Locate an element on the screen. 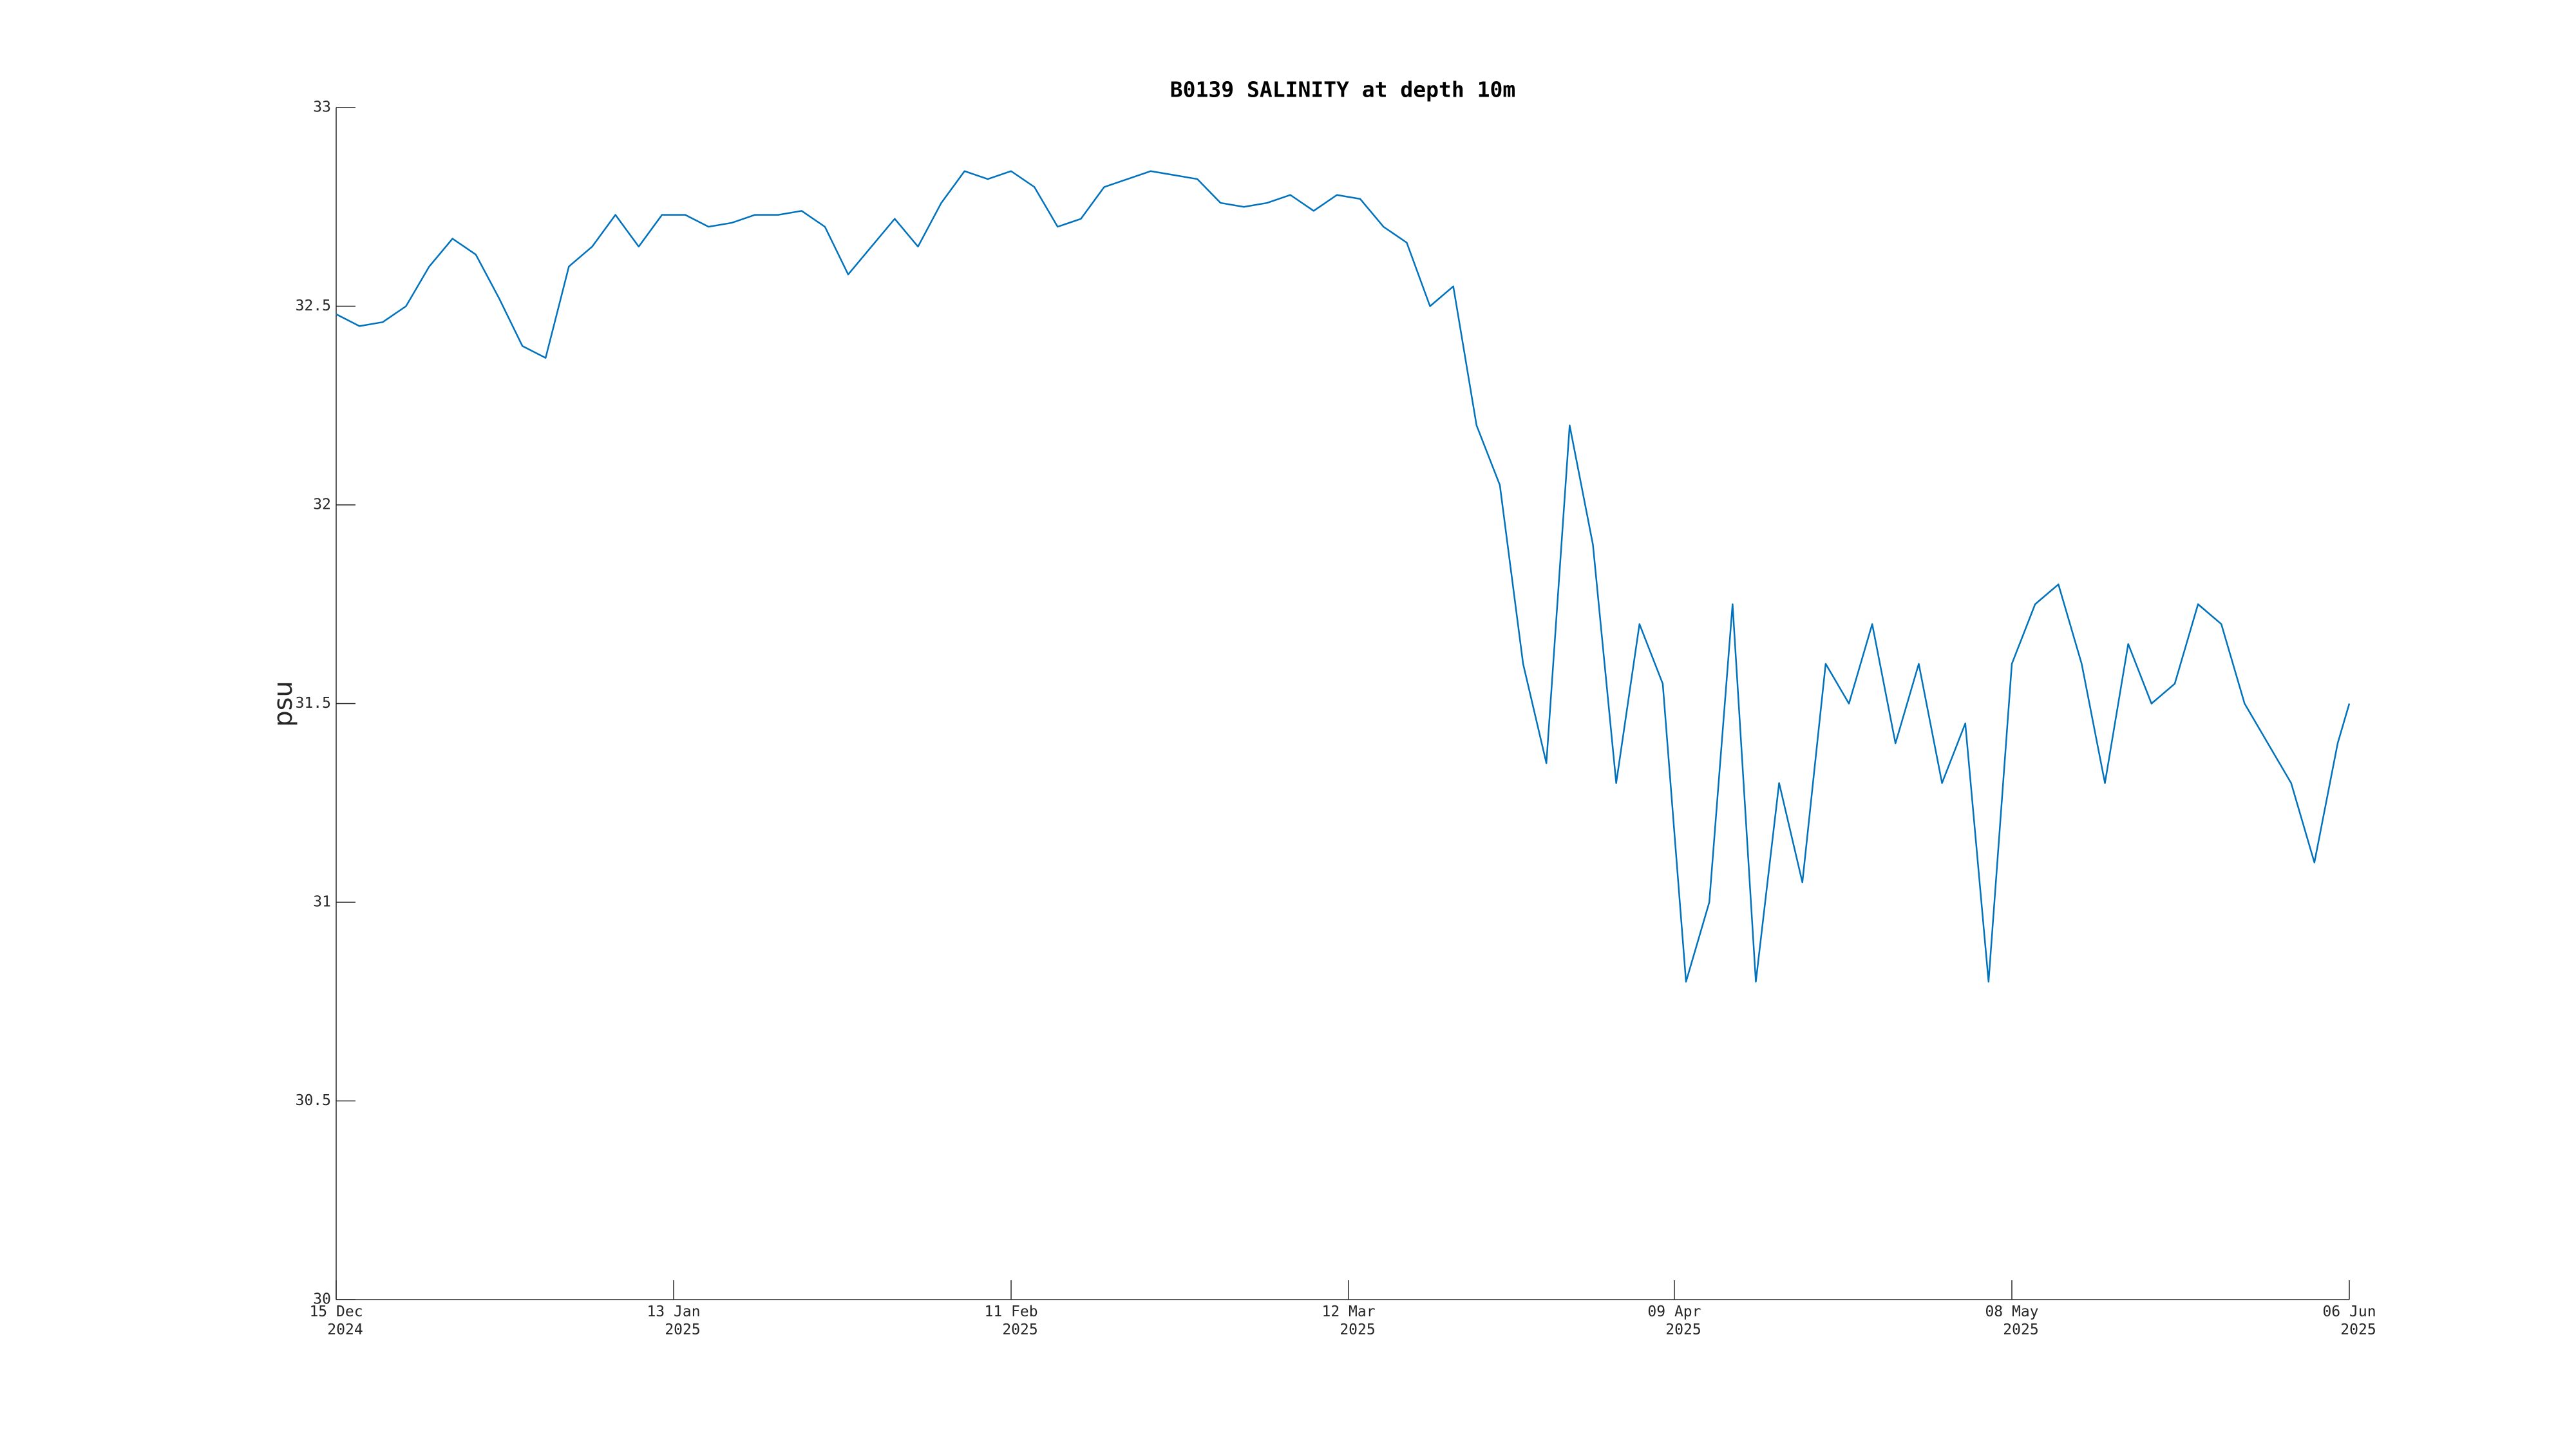 The width and height of the screenshot is (2576, 1449). y-tick-label: 33 is located at coordinates (322, 108).